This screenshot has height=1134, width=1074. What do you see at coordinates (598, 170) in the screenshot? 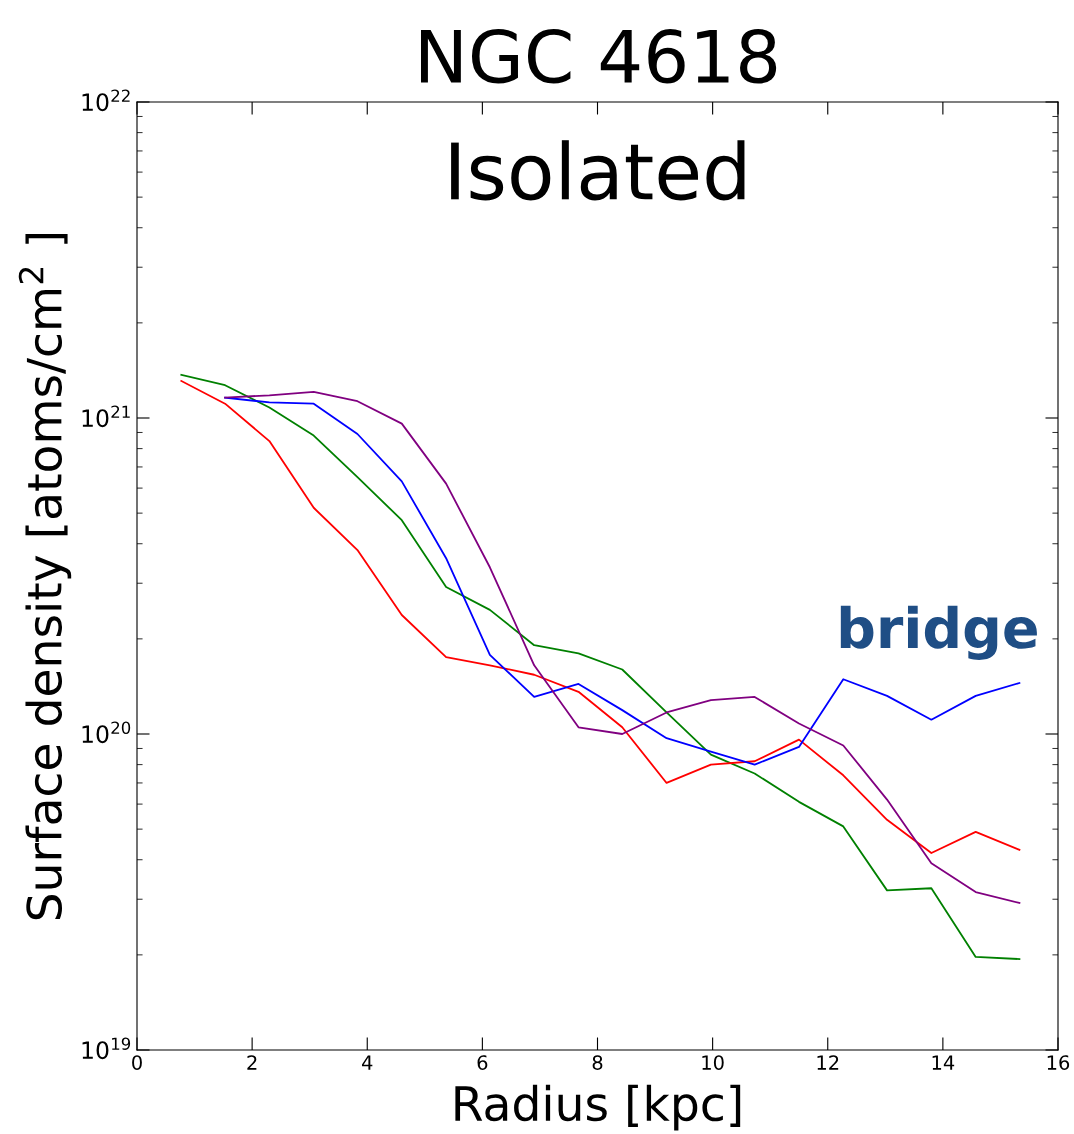
I see `annotation: Isolated` at bounding box center [598, 170].